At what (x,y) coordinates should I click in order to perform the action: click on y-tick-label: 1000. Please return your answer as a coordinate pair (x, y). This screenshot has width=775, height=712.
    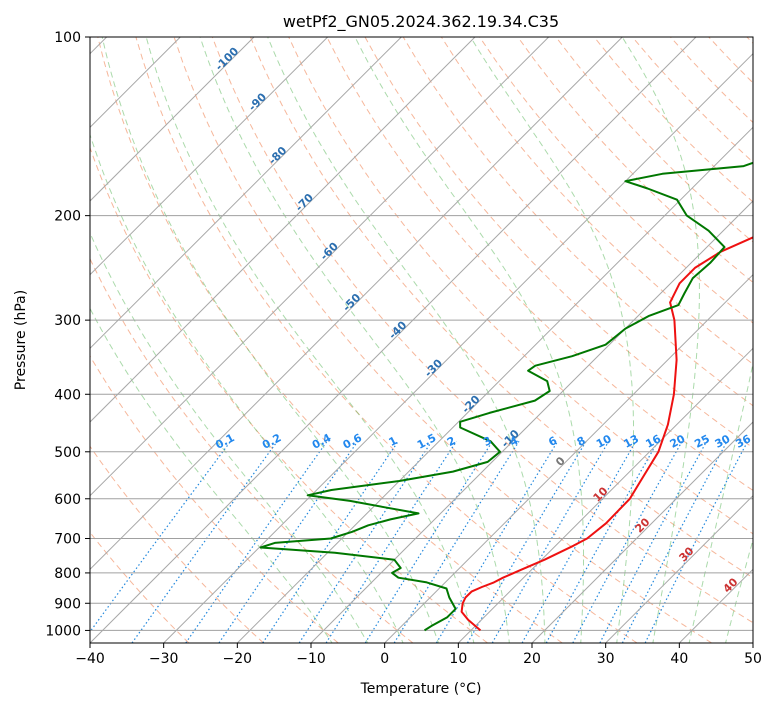
    Looking at the image, I should click on (63, 631).